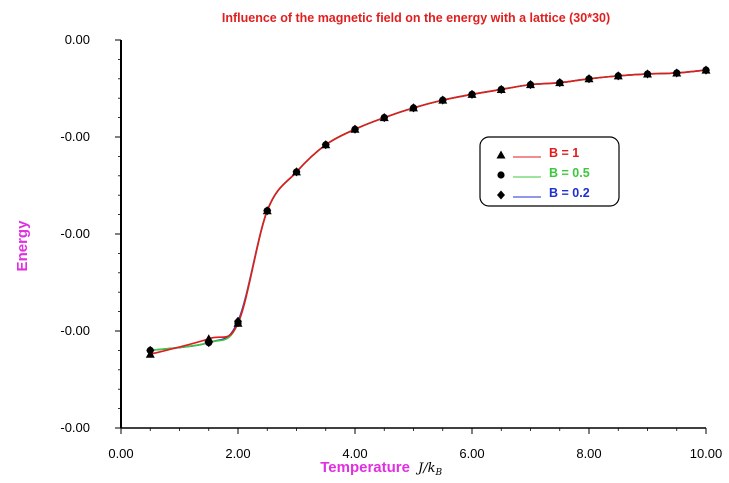 The width and height of the screenshot is (729, 483). I want to click on legend: B = 1 B = 0.5 B = 0.2, so click(549, 171).